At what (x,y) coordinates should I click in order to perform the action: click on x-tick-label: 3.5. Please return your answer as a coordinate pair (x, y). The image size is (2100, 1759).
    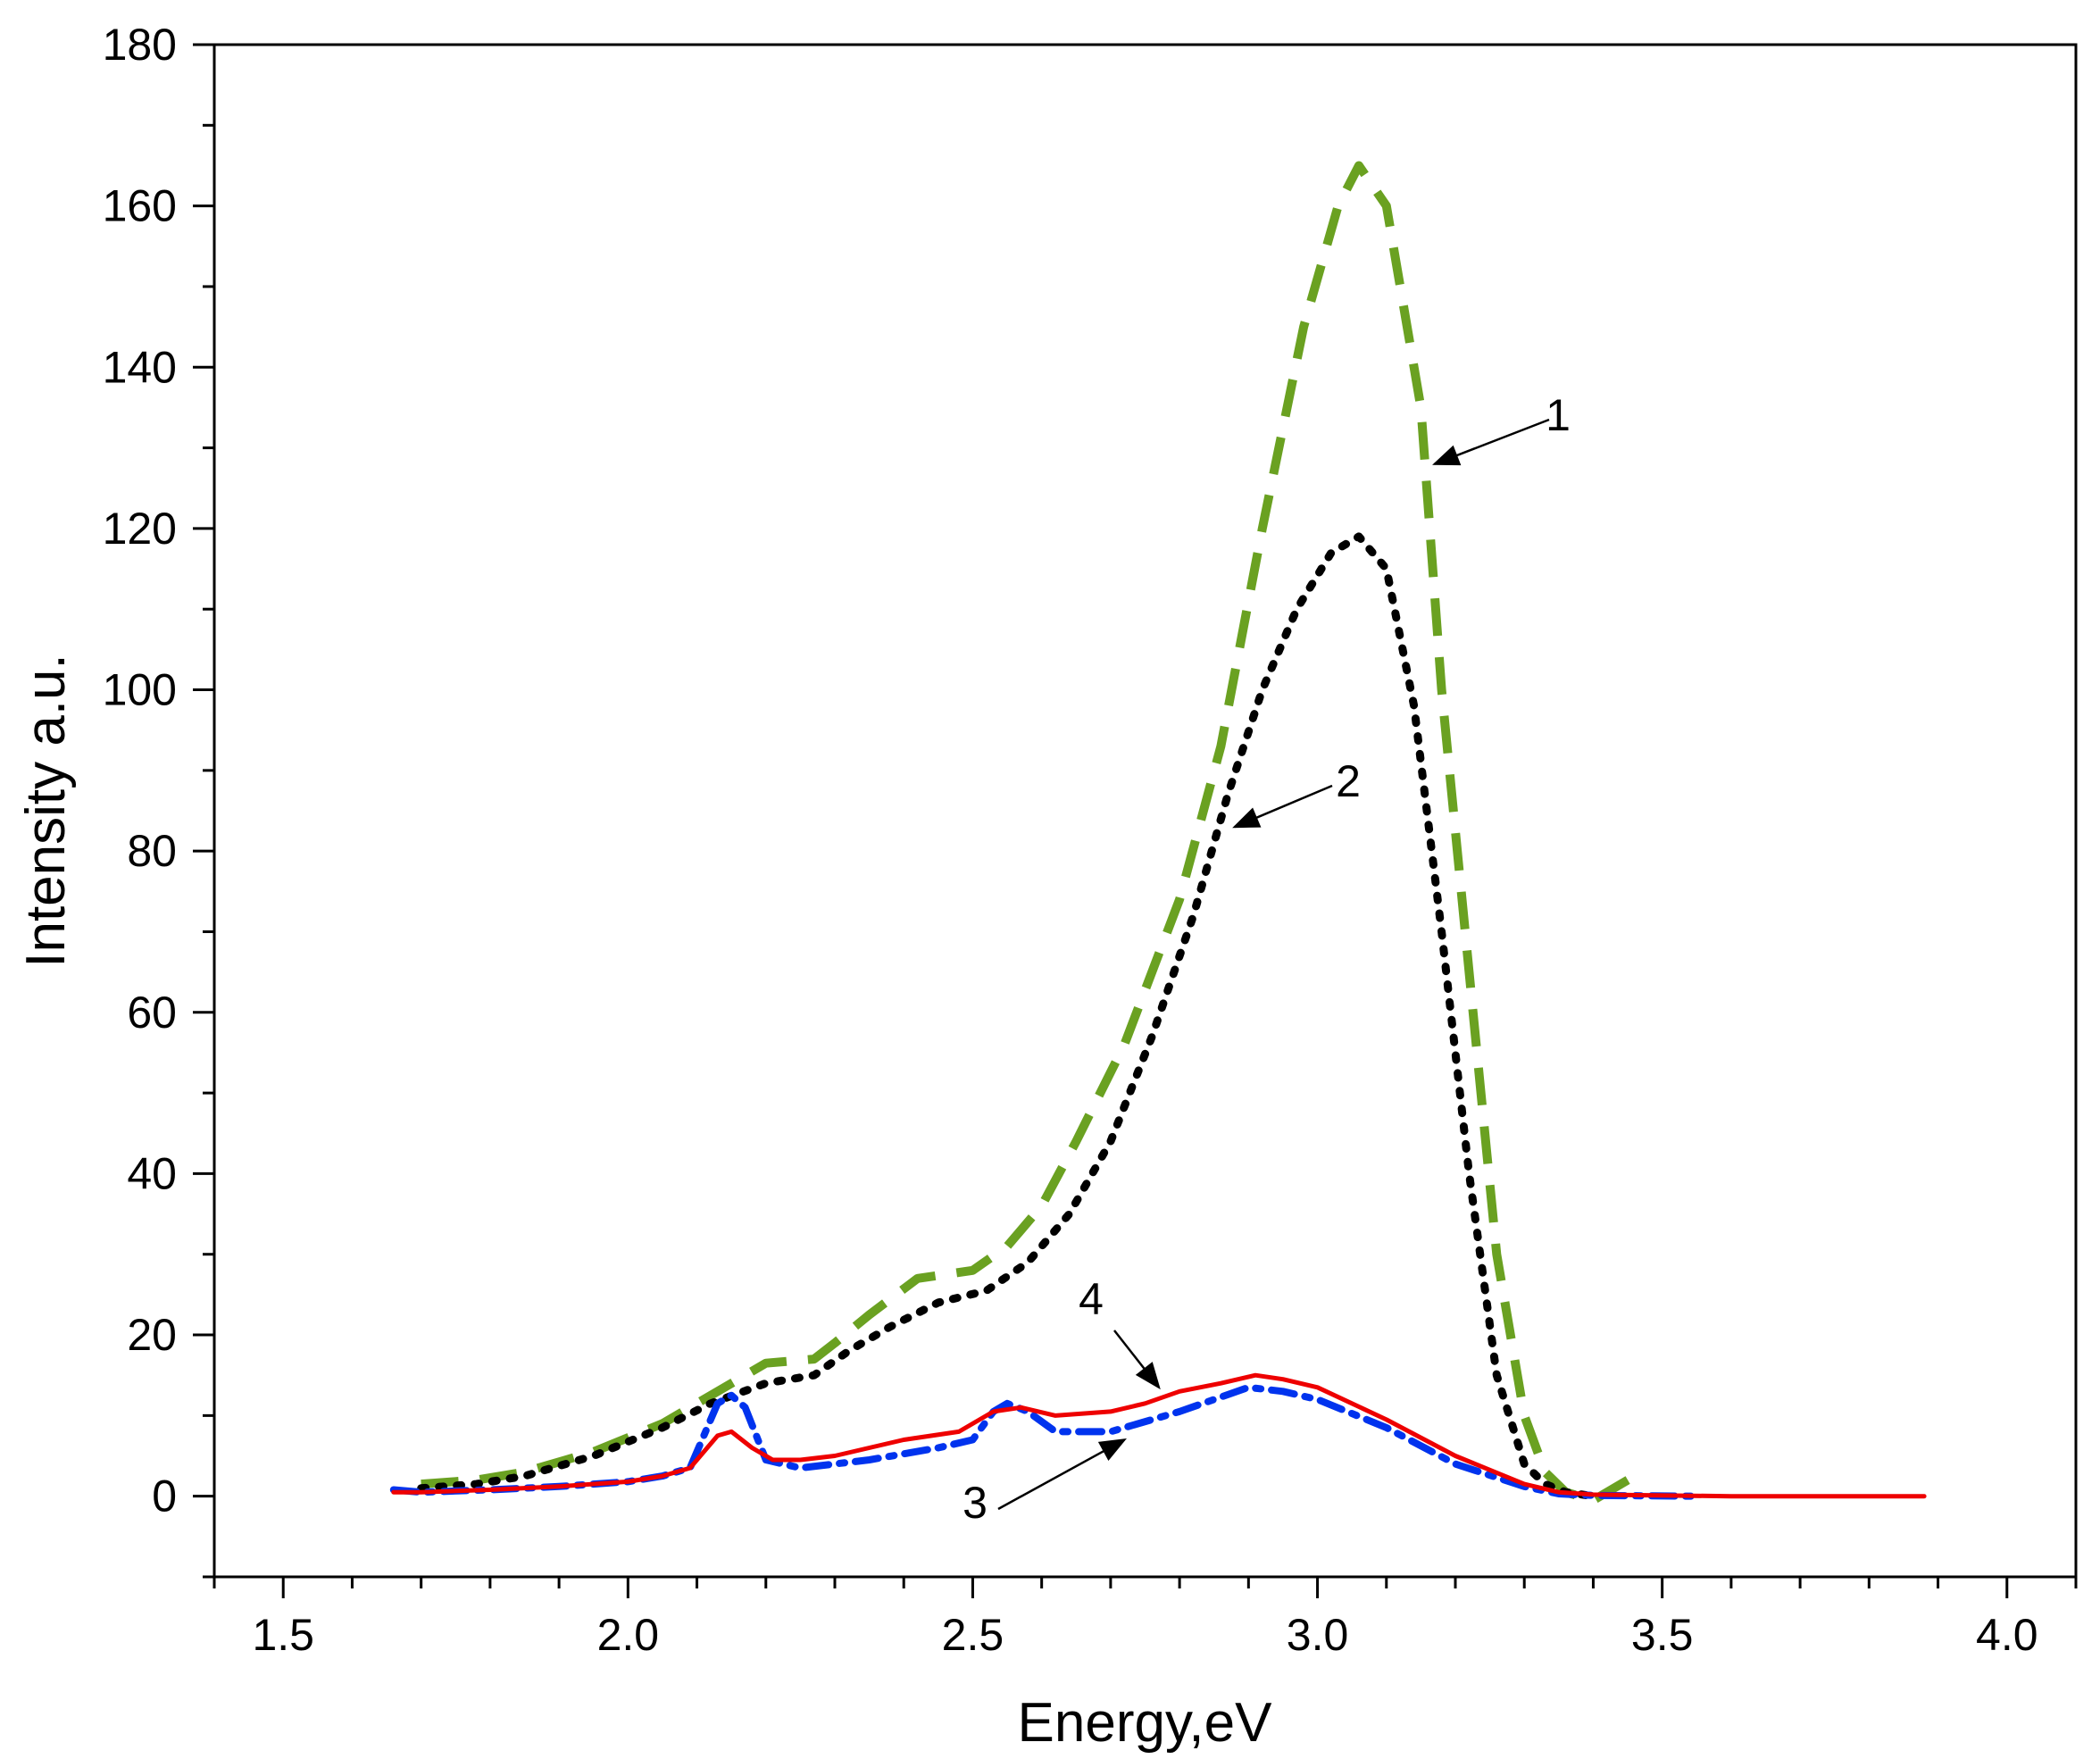
    Looking at the image, I should click on (1663, 1635).